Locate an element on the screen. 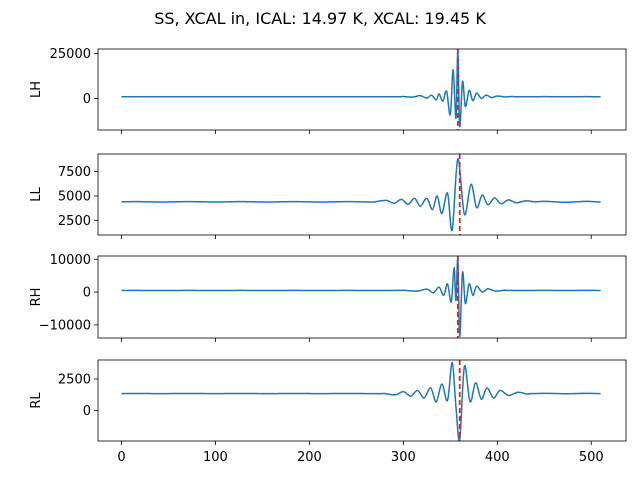 The width and height of the screenshot is (640, 480). y-tick-label-ll: 7500 is located at coordinates (74, 172).